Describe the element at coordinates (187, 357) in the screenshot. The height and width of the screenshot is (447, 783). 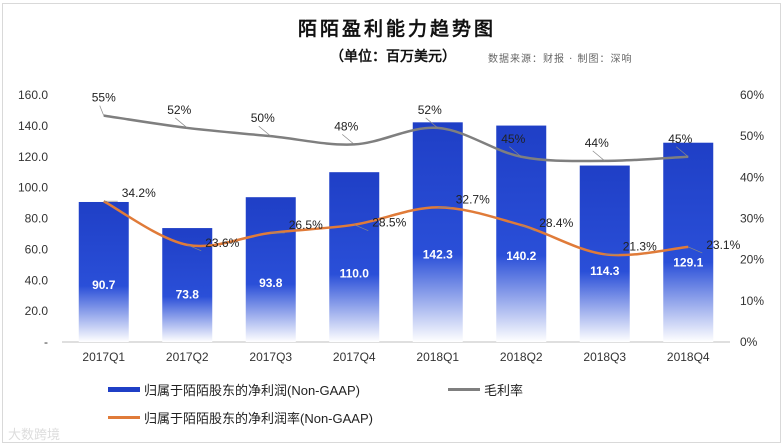
I see `x-tick-label: 2017Q2` at that location.